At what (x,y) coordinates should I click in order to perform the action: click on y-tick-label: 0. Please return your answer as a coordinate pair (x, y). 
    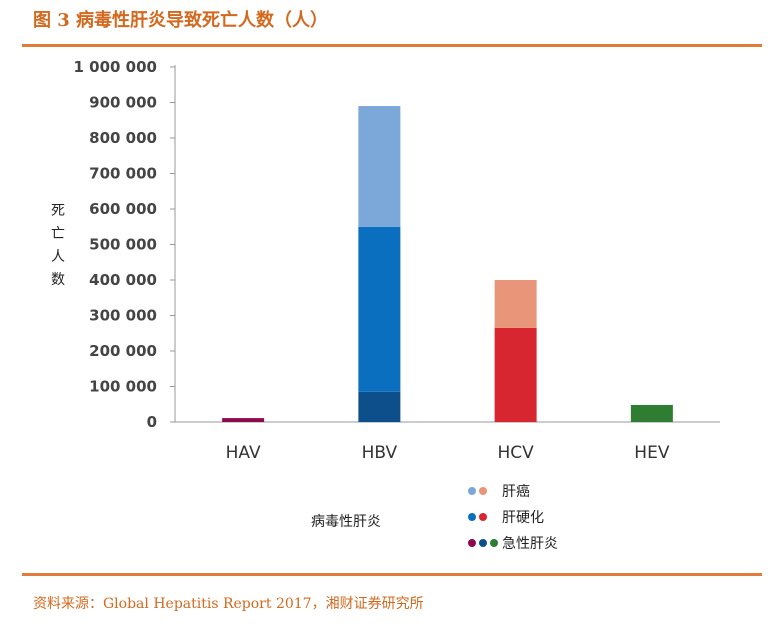
    Looking at the image, I should click on (152, 422).